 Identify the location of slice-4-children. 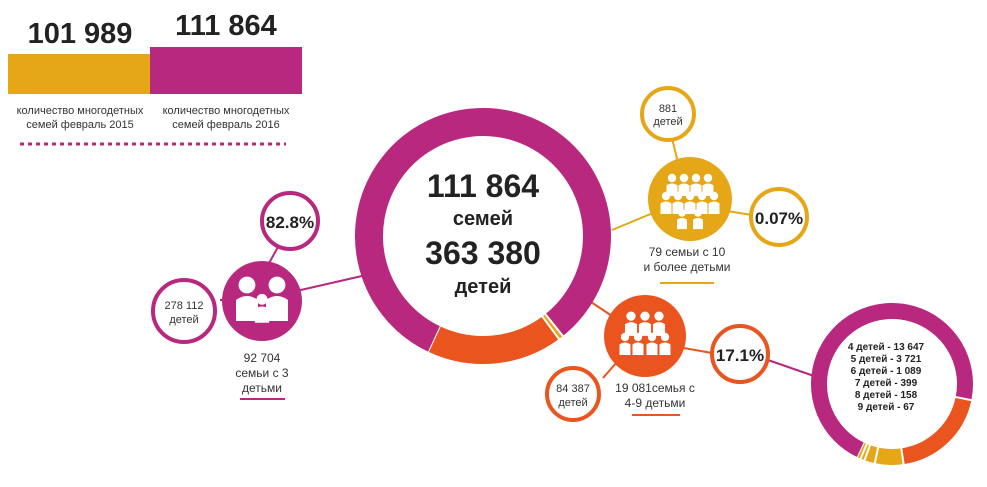
(892, 380).